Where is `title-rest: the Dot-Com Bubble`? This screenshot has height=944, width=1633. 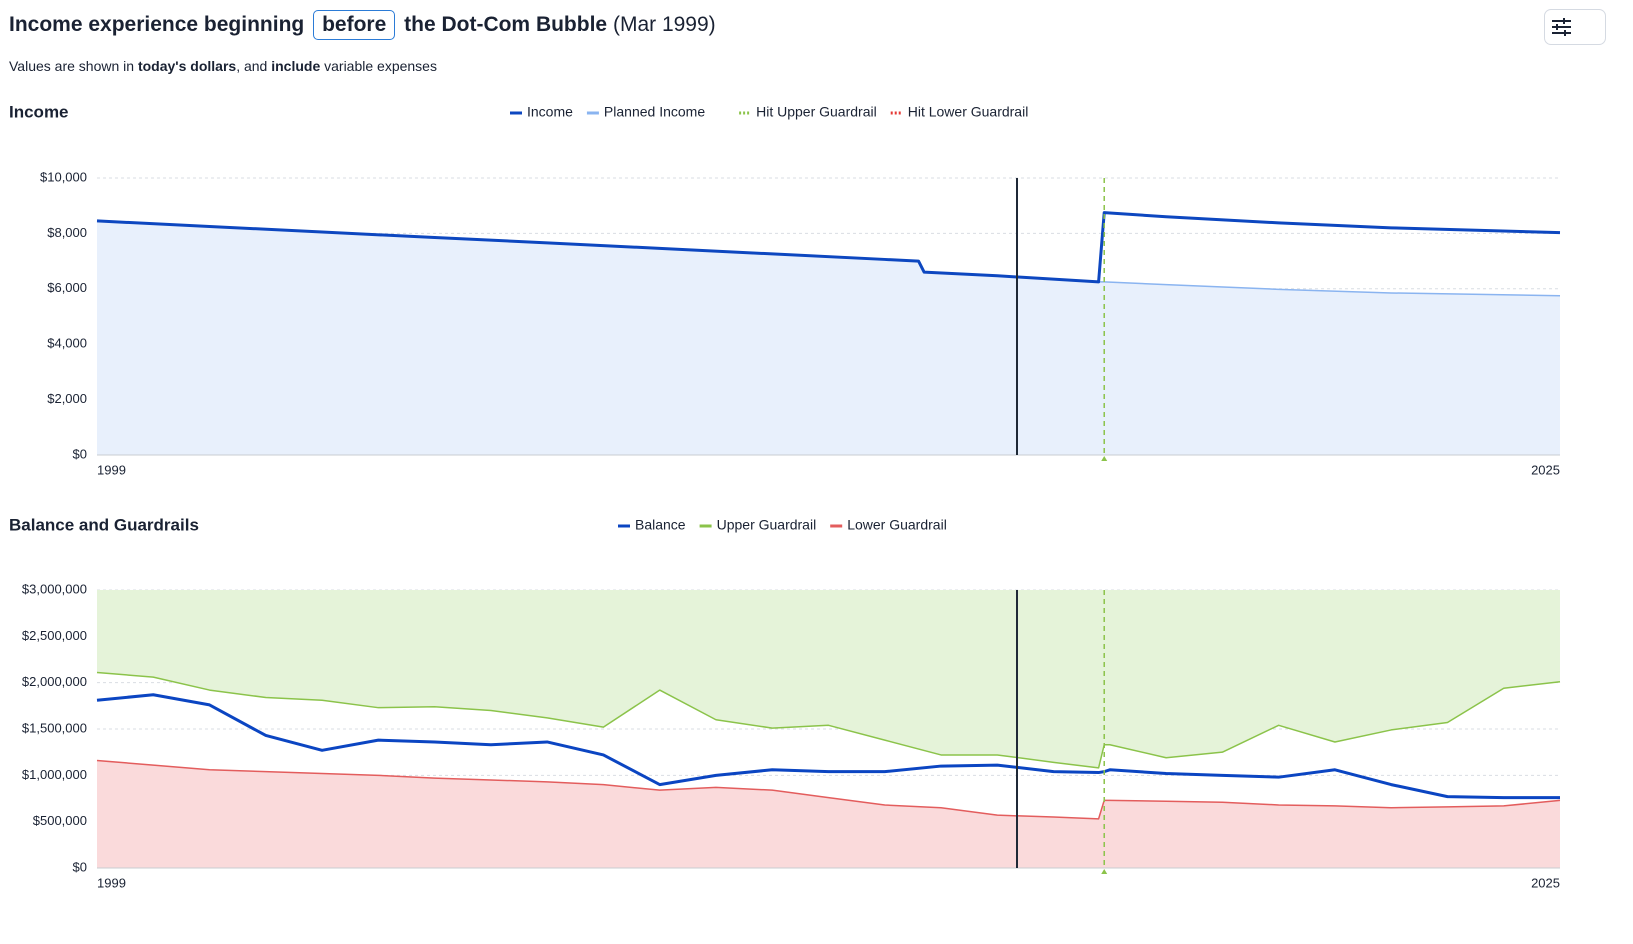 title-rest: the Dot-Com Bubble is located at coordinates (506, 24).